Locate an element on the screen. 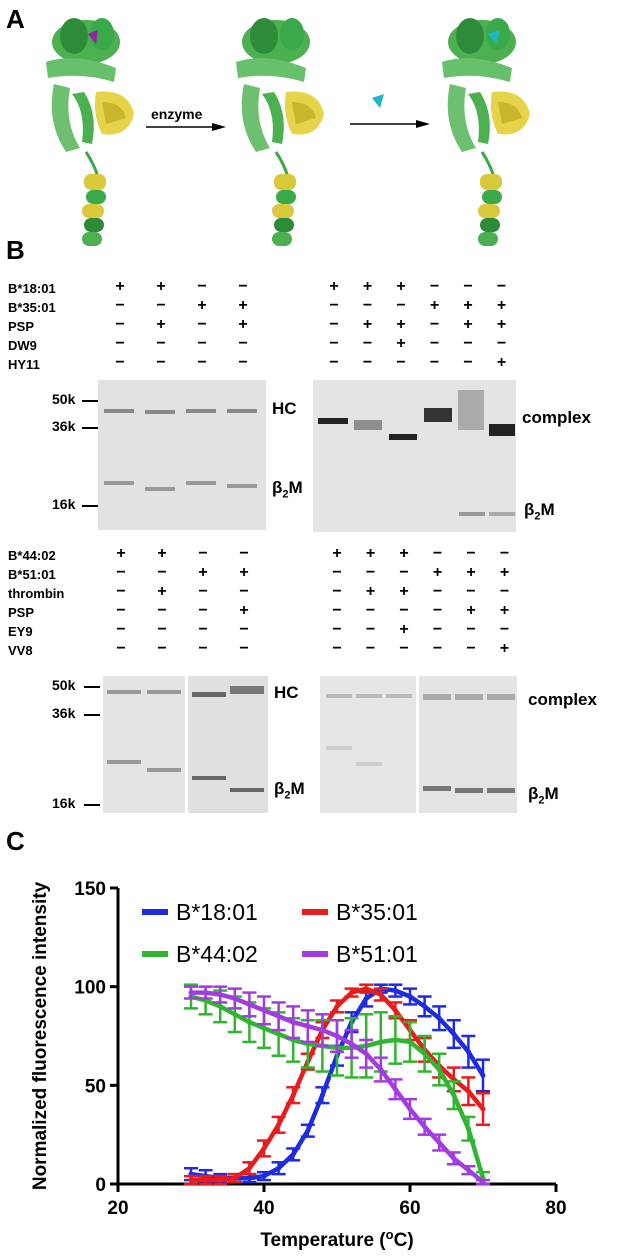 The height and width of the screenshot is (1257, 617). condition-label: B*18:01 is located at coordinates (32, 288).